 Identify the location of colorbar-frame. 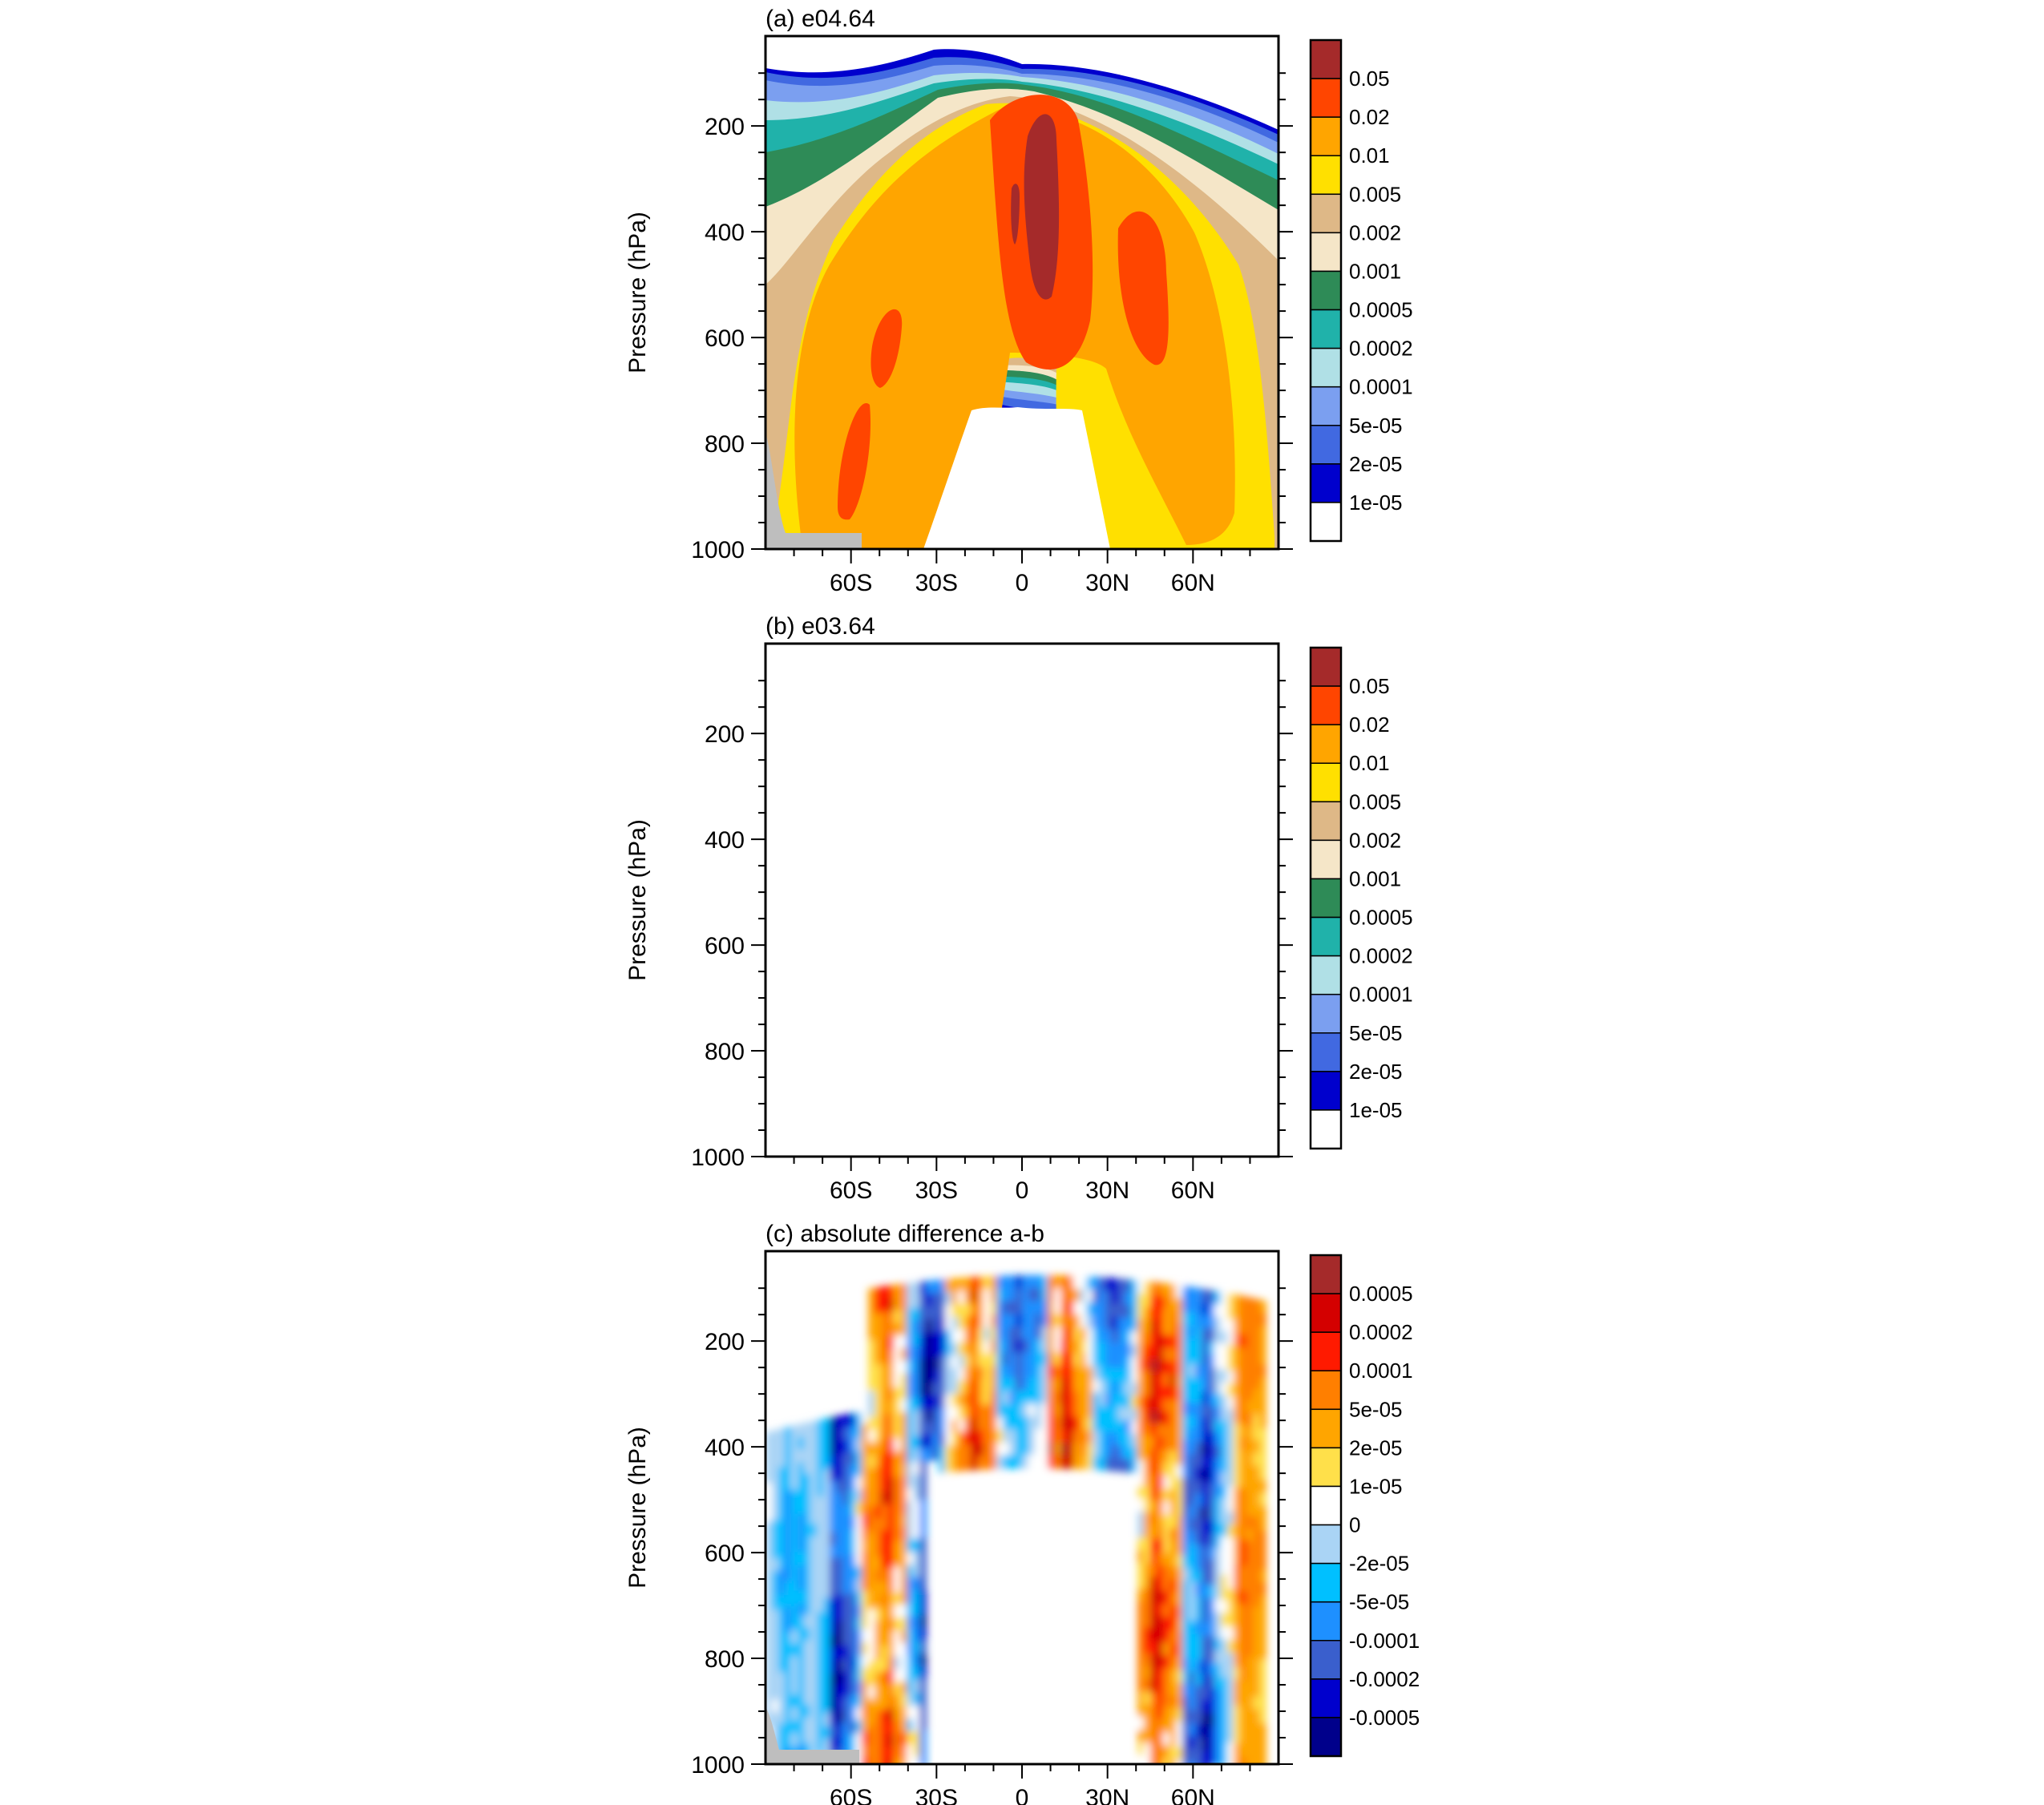
(1326, 1506).